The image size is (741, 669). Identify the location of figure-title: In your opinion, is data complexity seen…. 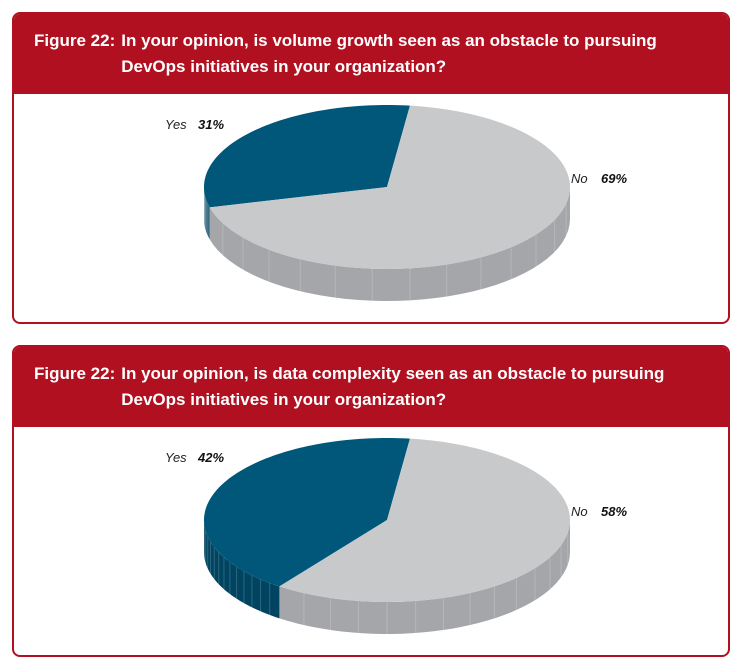
(393, 386).